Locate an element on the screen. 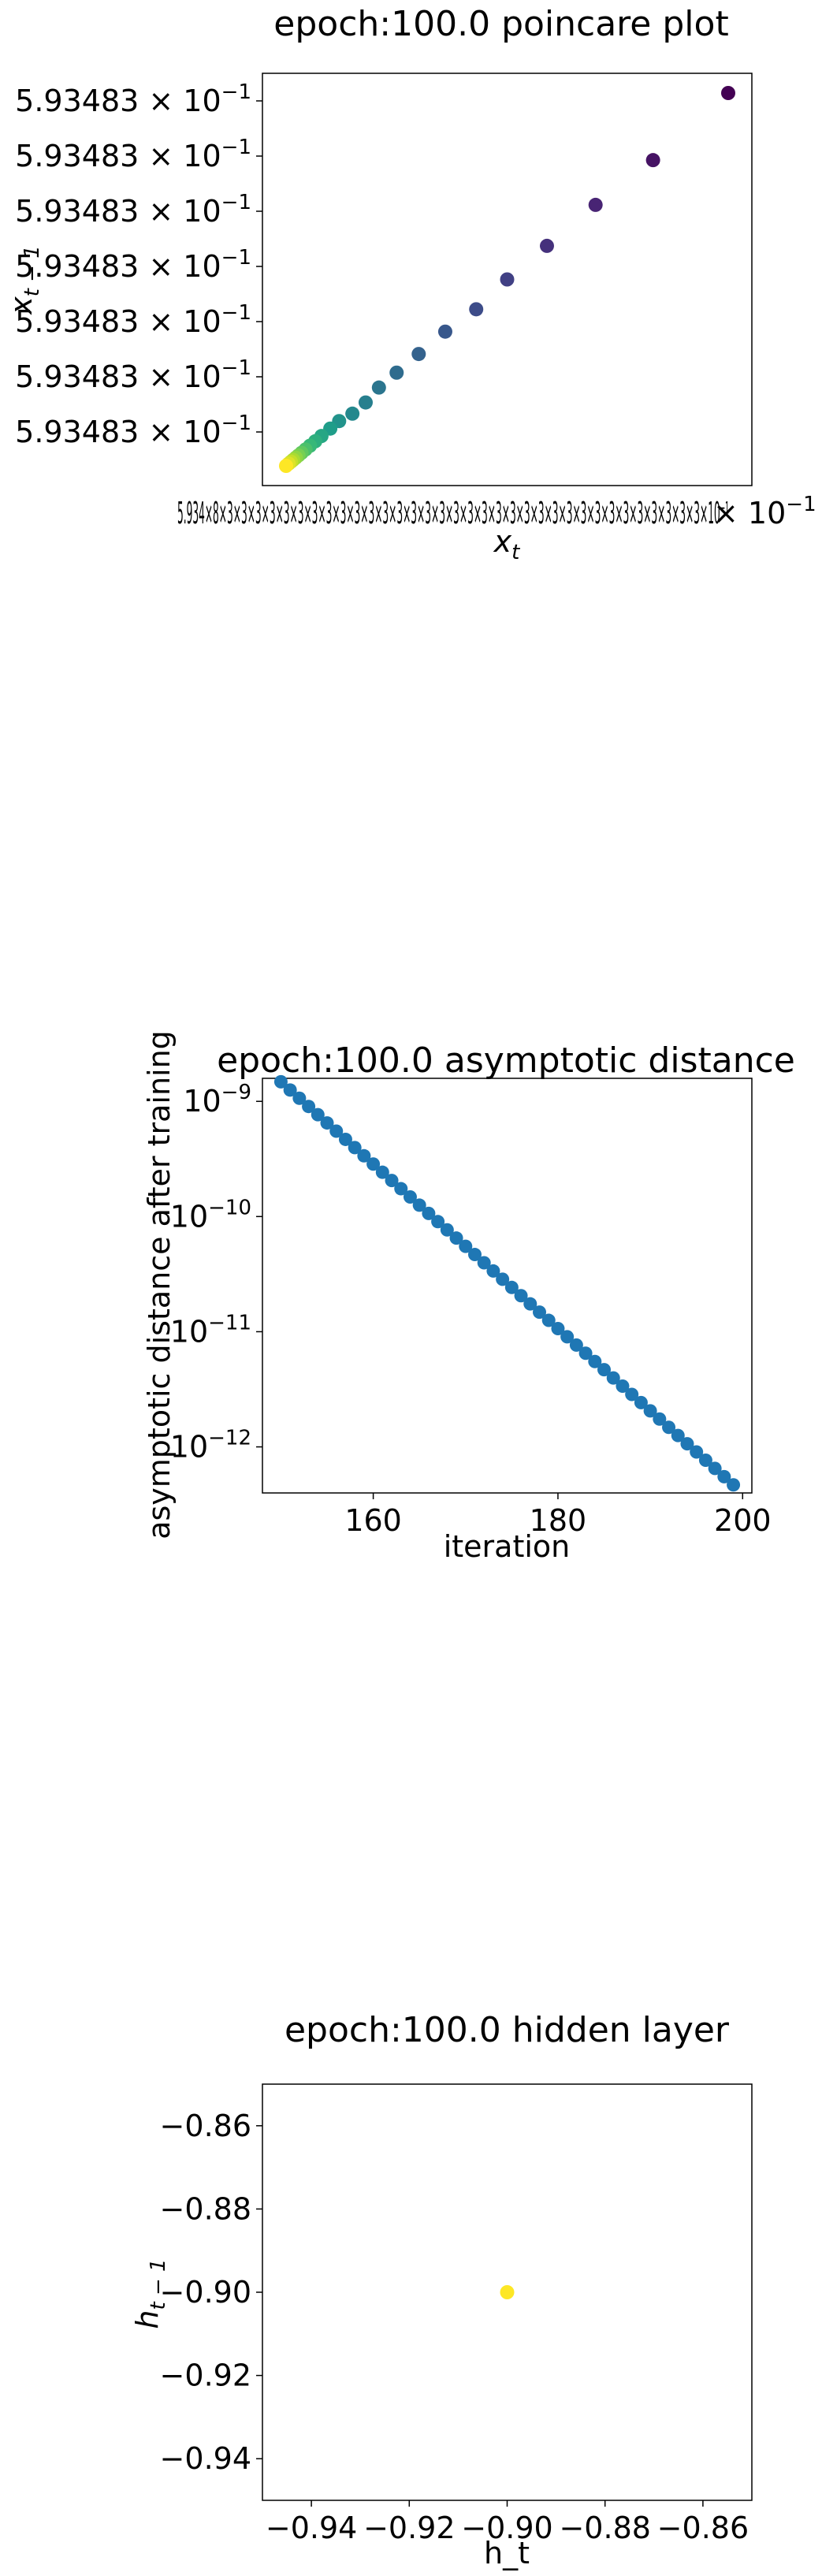  asymptotic-y-label: asymptotic distance after training is located at coordinates (159, 1284).